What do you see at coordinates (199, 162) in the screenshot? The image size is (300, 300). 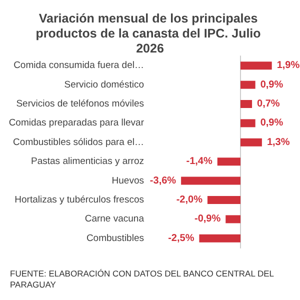 I see `data-label: -1,4%` at bounding box center [199, 162].